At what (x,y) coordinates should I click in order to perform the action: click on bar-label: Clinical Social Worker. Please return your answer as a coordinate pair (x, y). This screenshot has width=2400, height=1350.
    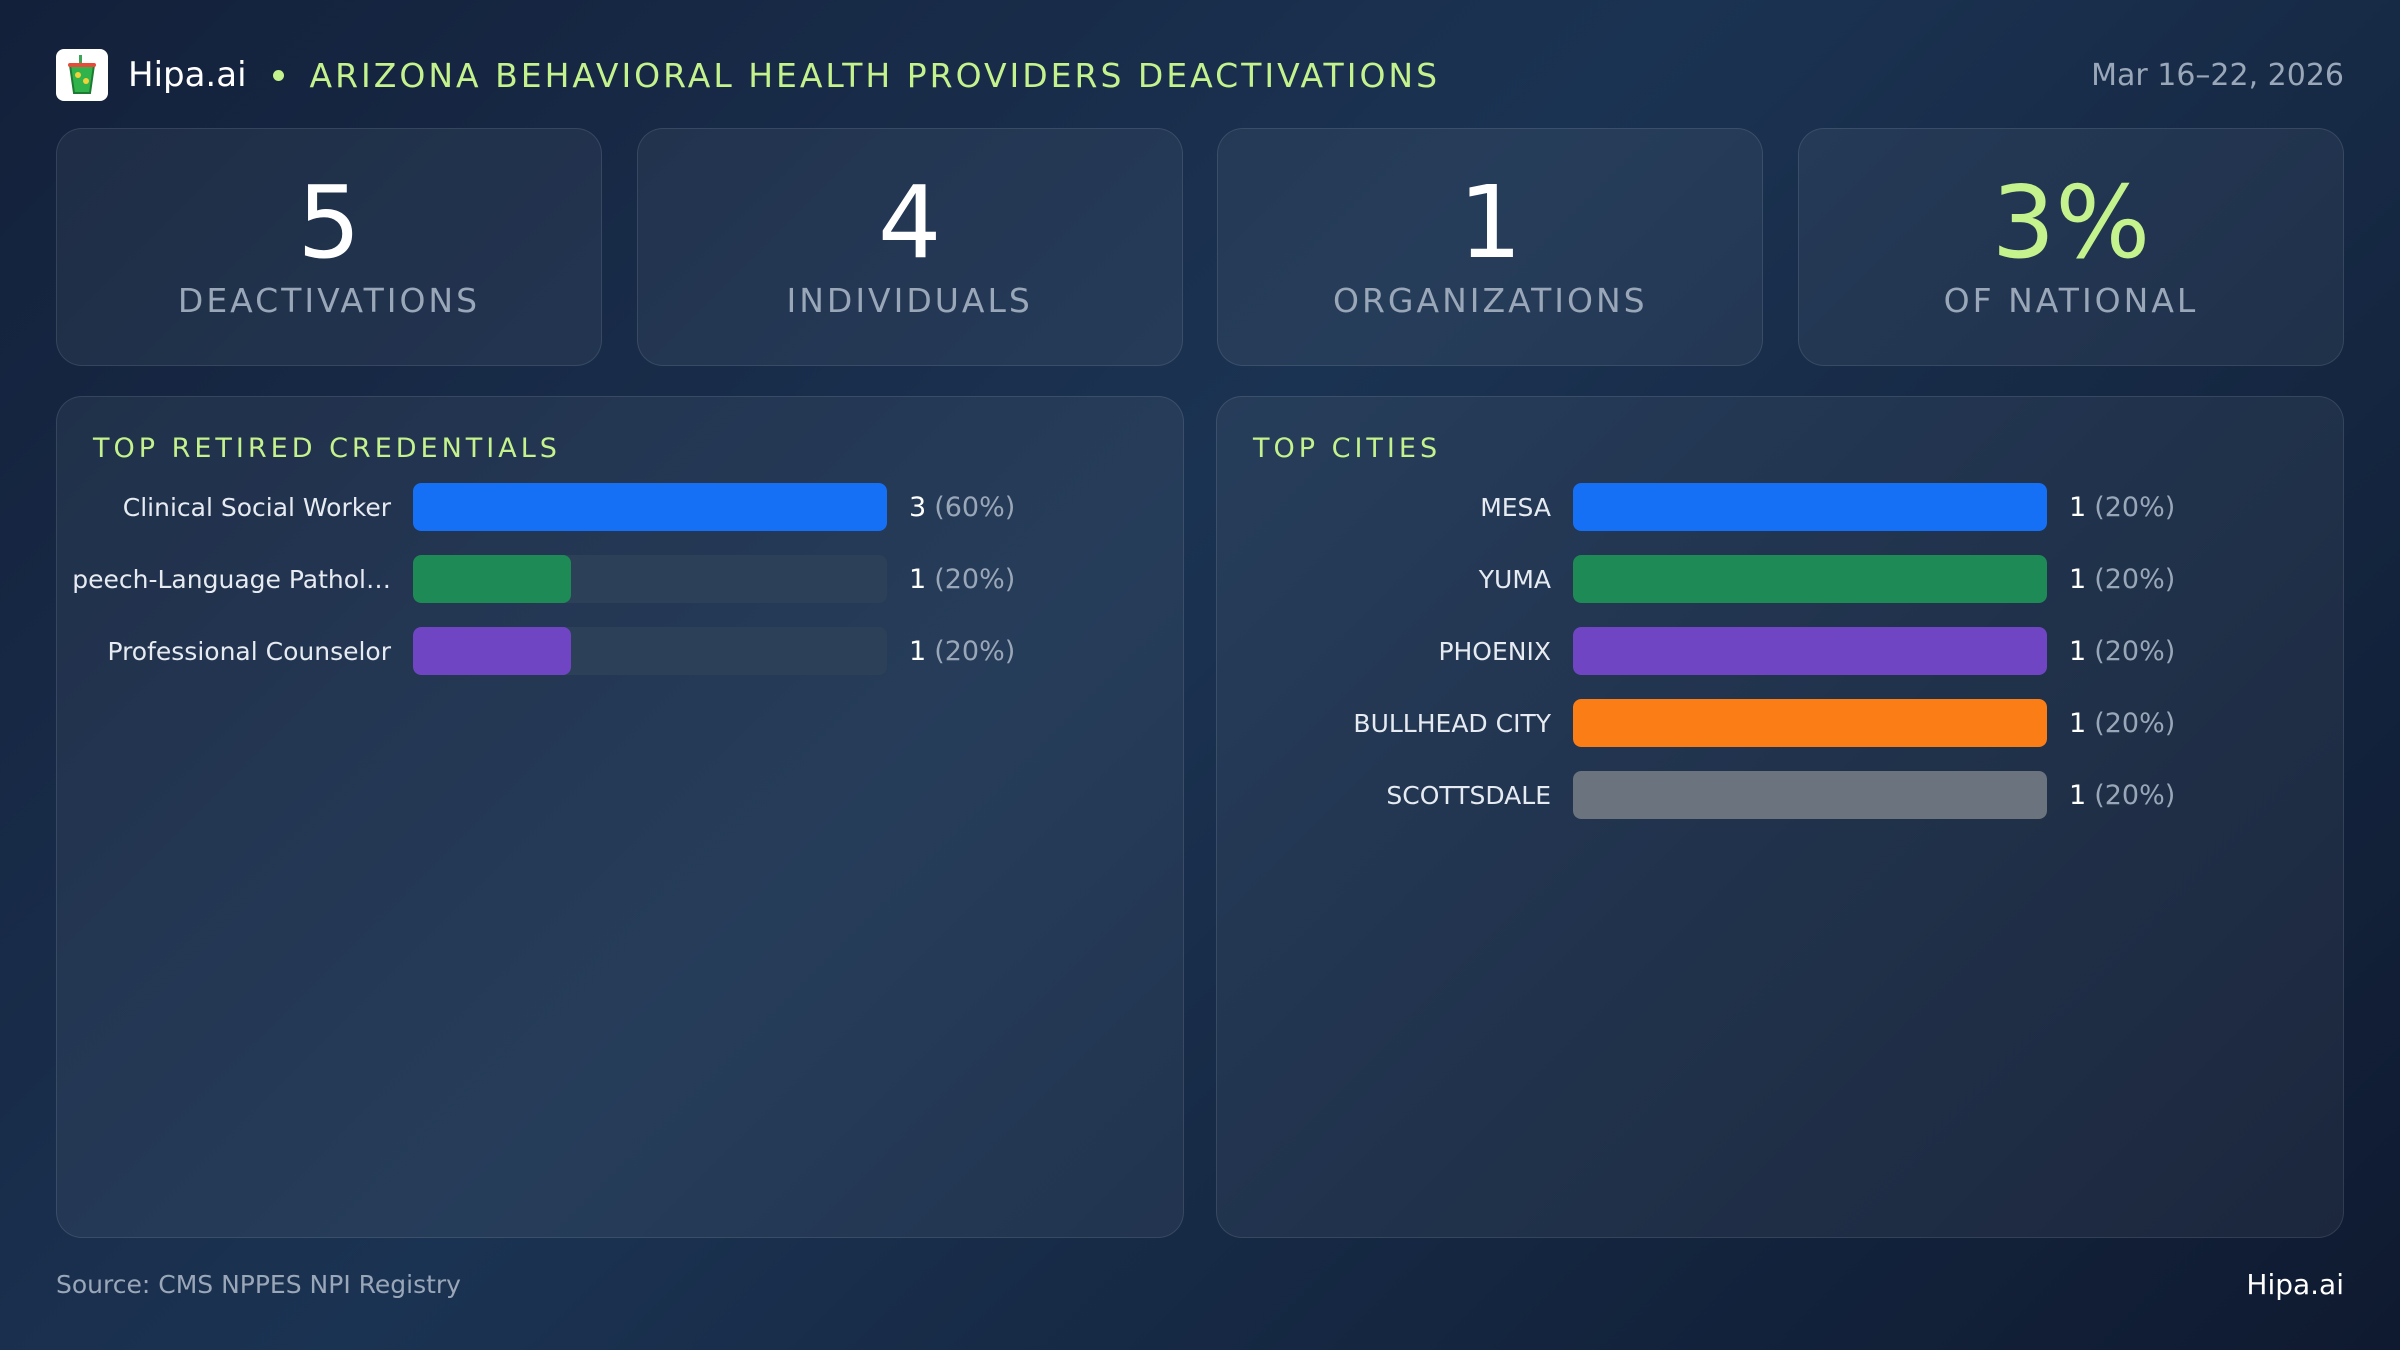
    Looking at the image, I should click on (256, 507).